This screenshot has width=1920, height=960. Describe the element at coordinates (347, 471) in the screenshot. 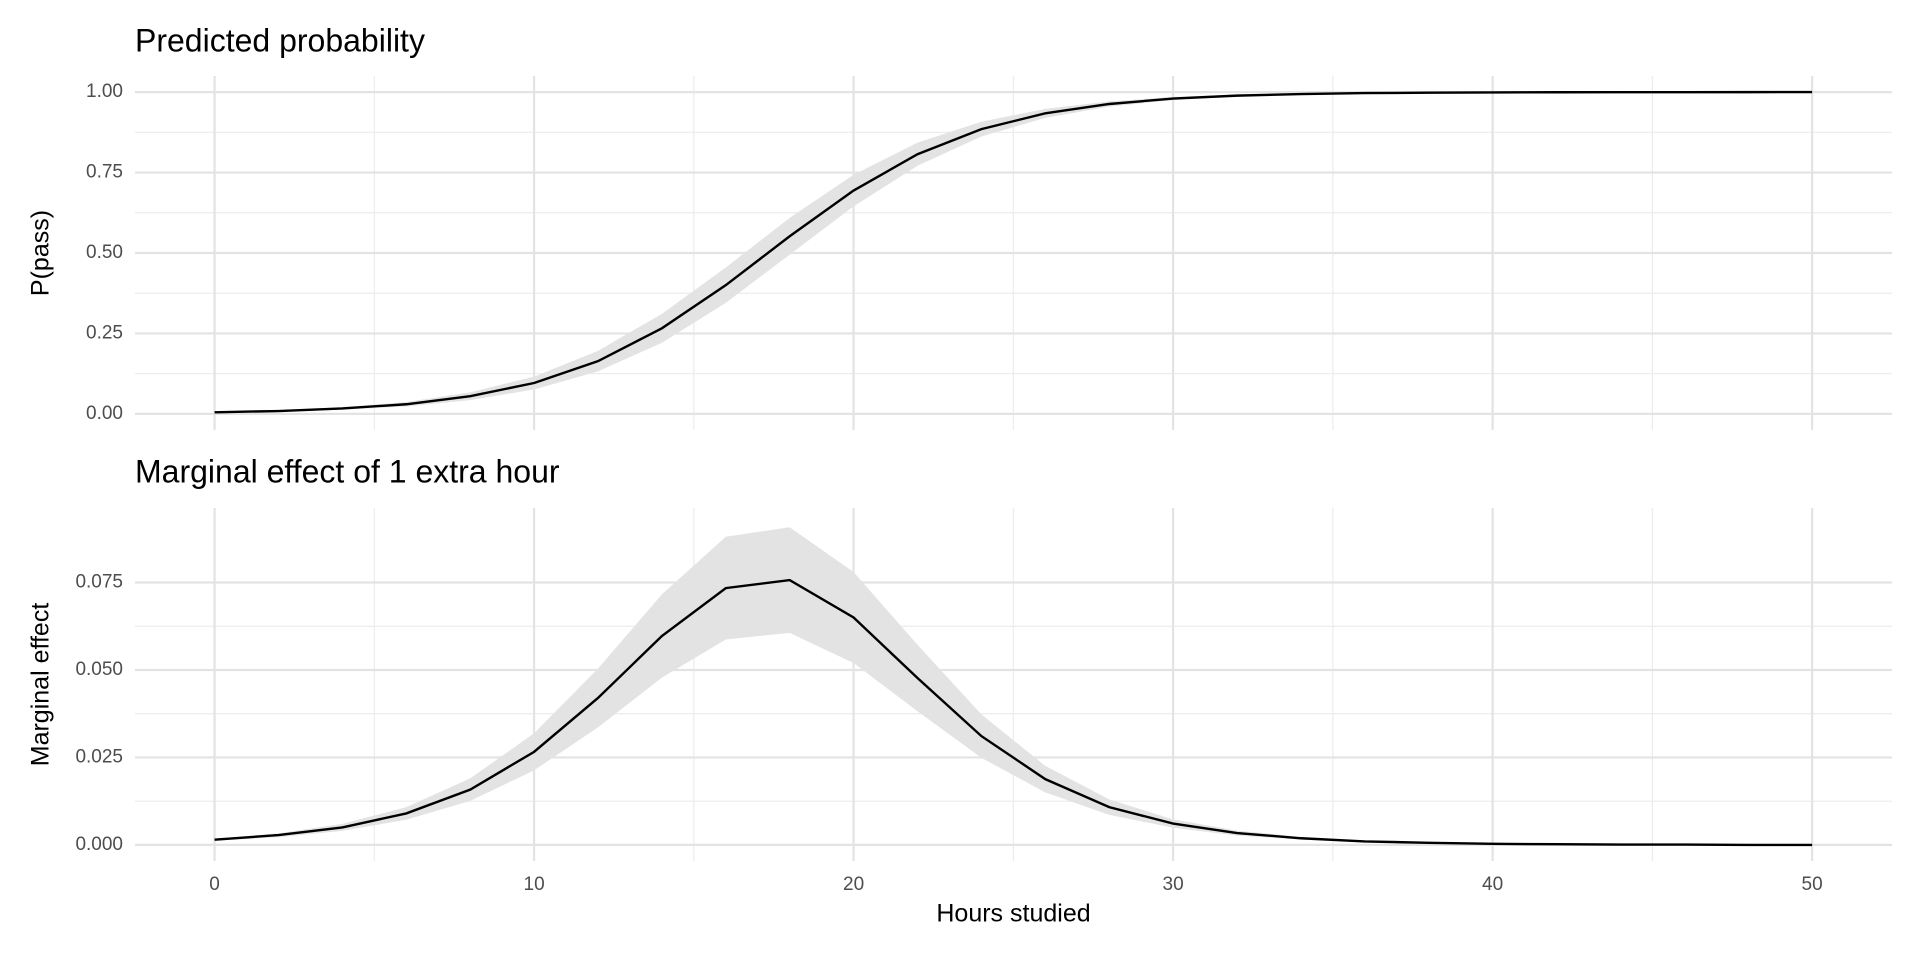

I see `panel-title: Marginal effect of 1 extra hour` at that location.